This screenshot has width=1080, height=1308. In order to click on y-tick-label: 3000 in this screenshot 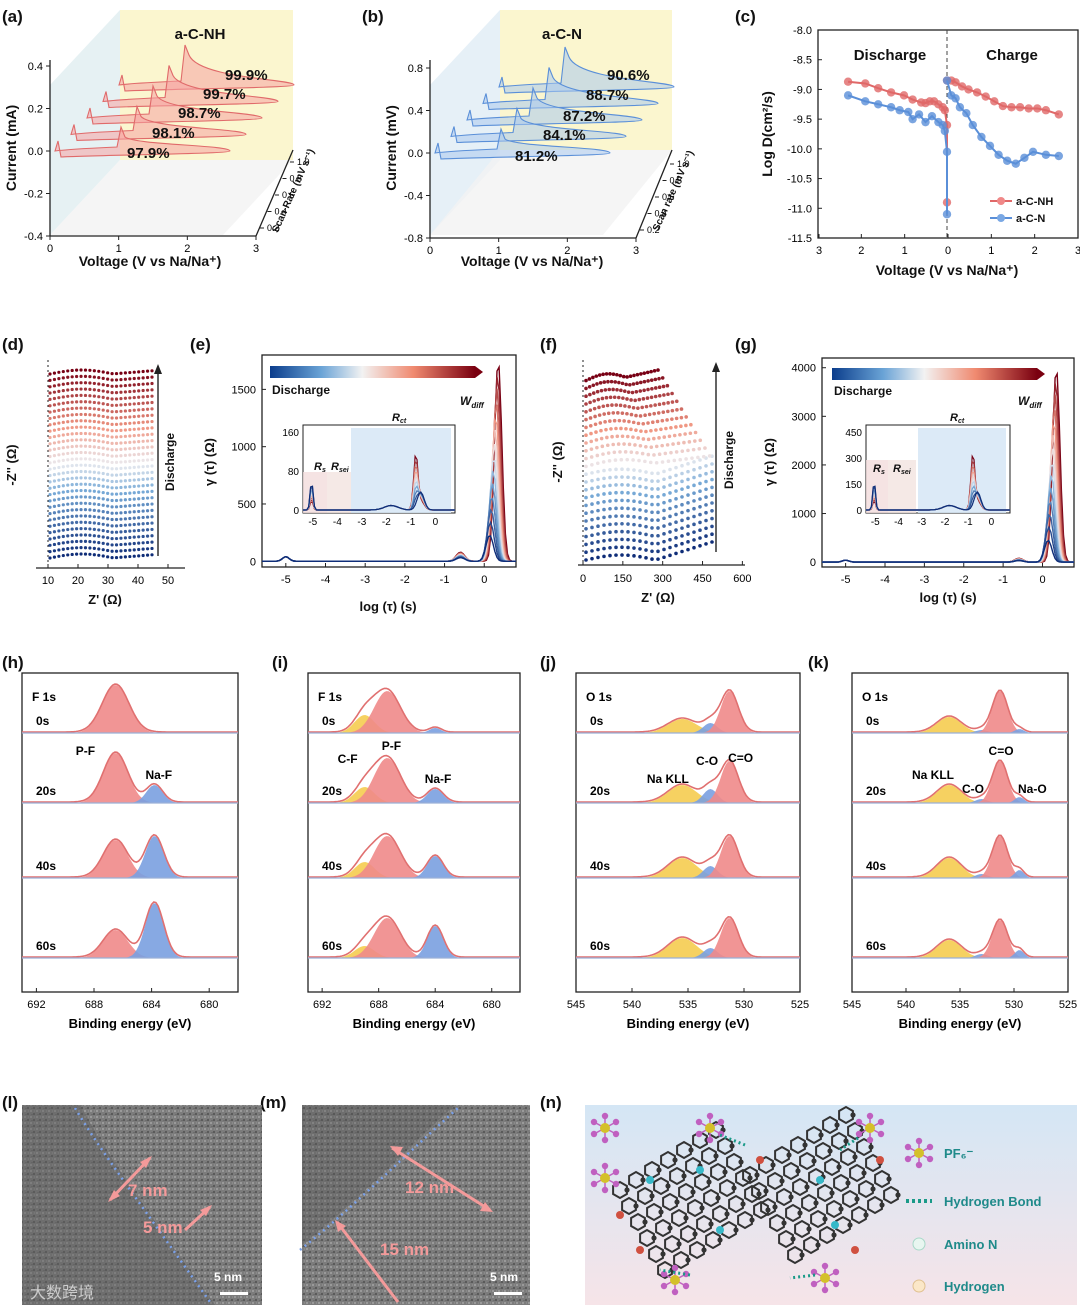, I will do `click(804, 417)`.